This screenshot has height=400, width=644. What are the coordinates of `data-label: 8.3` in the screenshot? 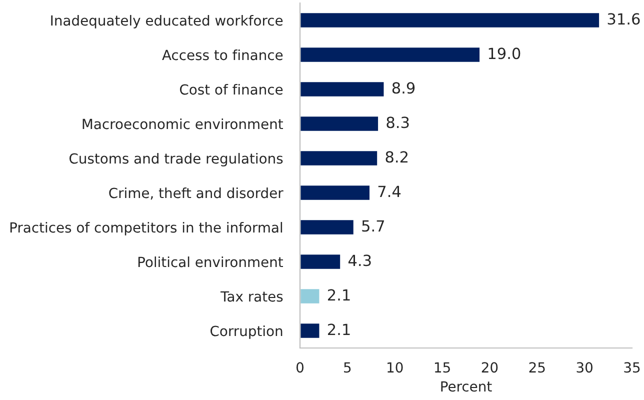 It's located at (397, 122).